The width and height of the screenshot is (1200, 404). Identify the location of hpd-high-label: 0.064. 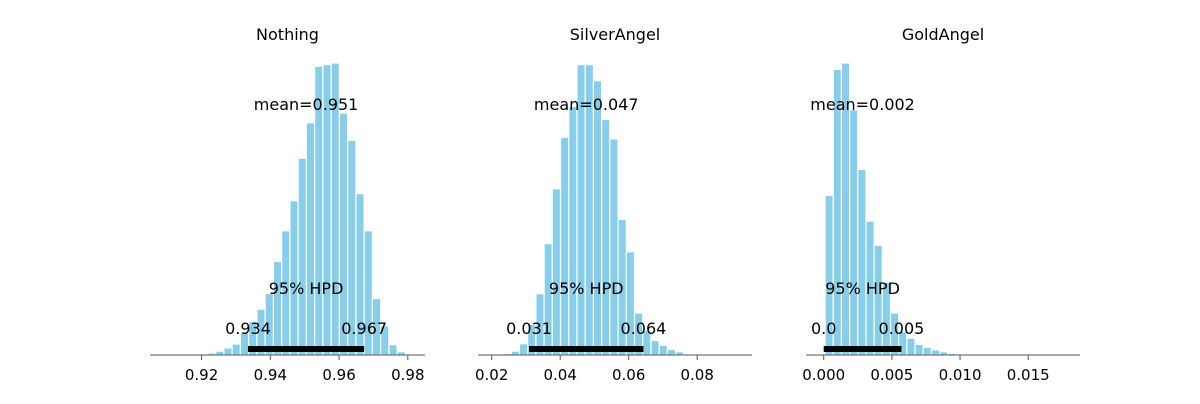
(644, 328).